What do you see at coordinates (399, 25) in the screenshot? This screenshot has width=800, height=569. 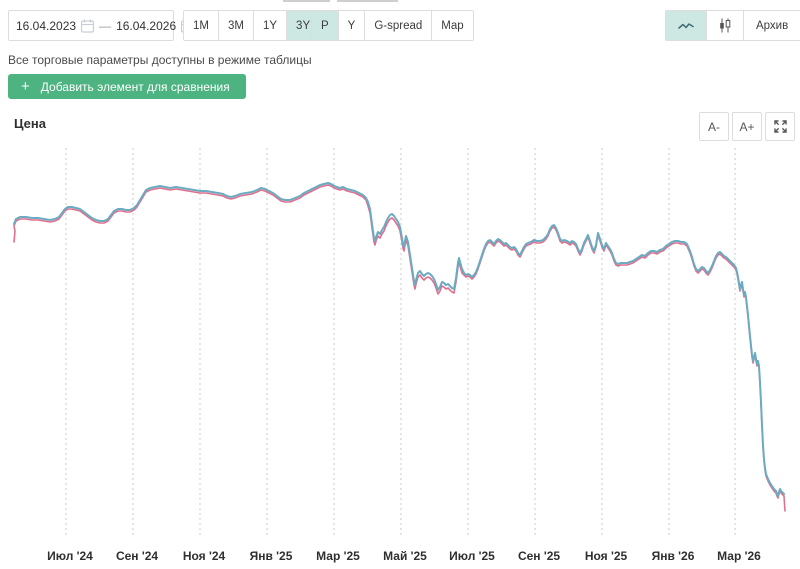 I see `mode-button-gspread: G-spread` at bounding box center [399, 25].